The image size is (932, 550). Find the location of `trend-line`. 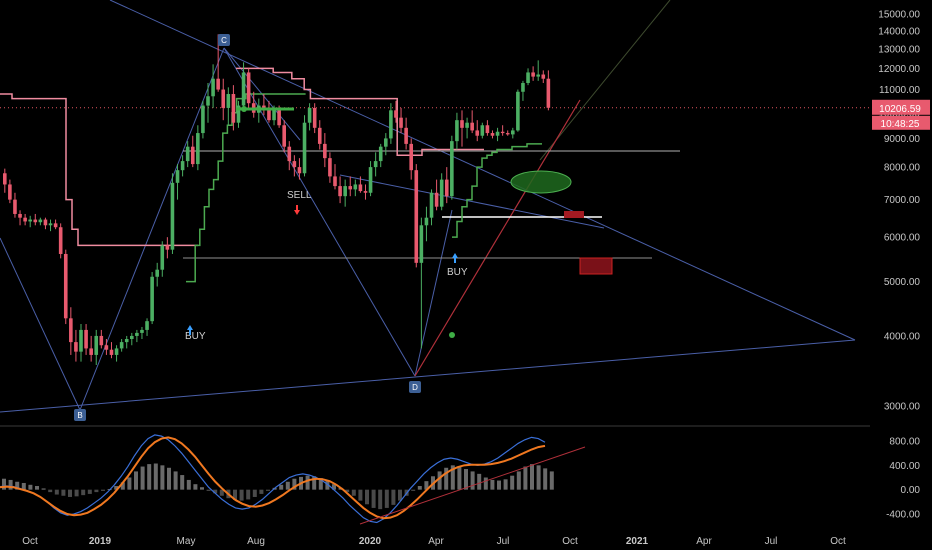

trend-line is located at coordinates (428, 376).